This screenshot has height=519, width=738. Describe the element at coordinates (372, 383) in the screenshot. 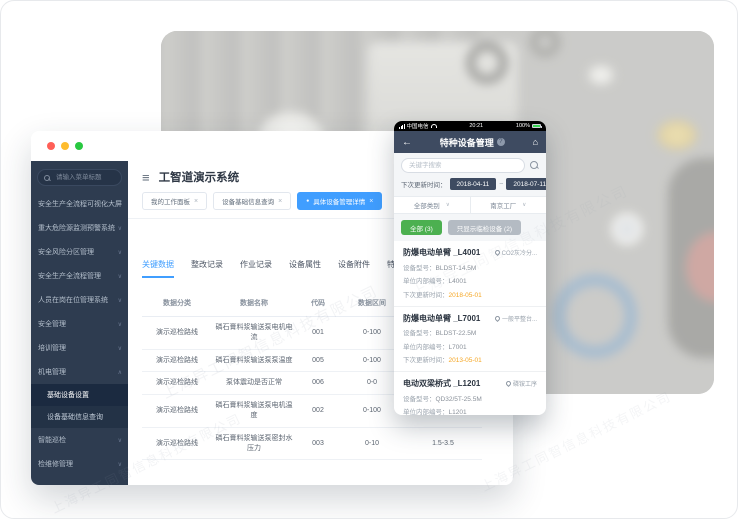

I see `cell: 0-0` at that location.